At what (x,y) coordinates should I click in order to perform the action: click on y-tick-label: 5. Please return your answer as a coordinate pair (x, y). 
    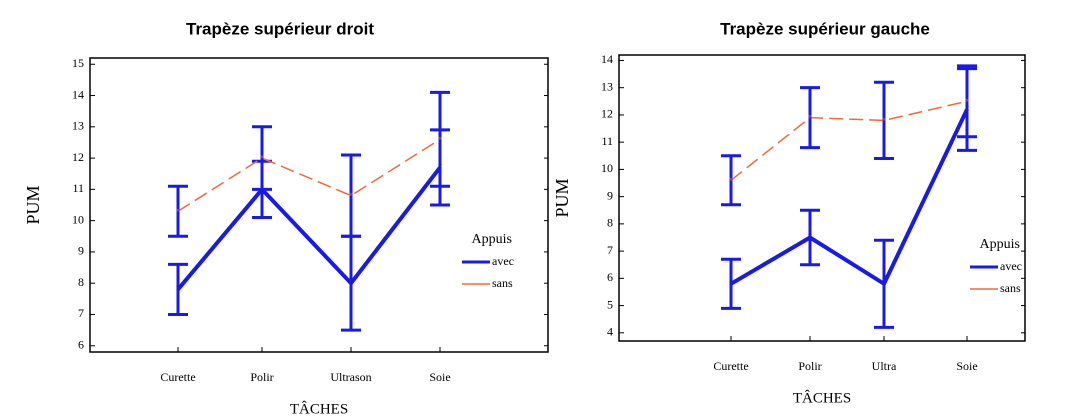
    Looking at the image, I should click on (610, 304).